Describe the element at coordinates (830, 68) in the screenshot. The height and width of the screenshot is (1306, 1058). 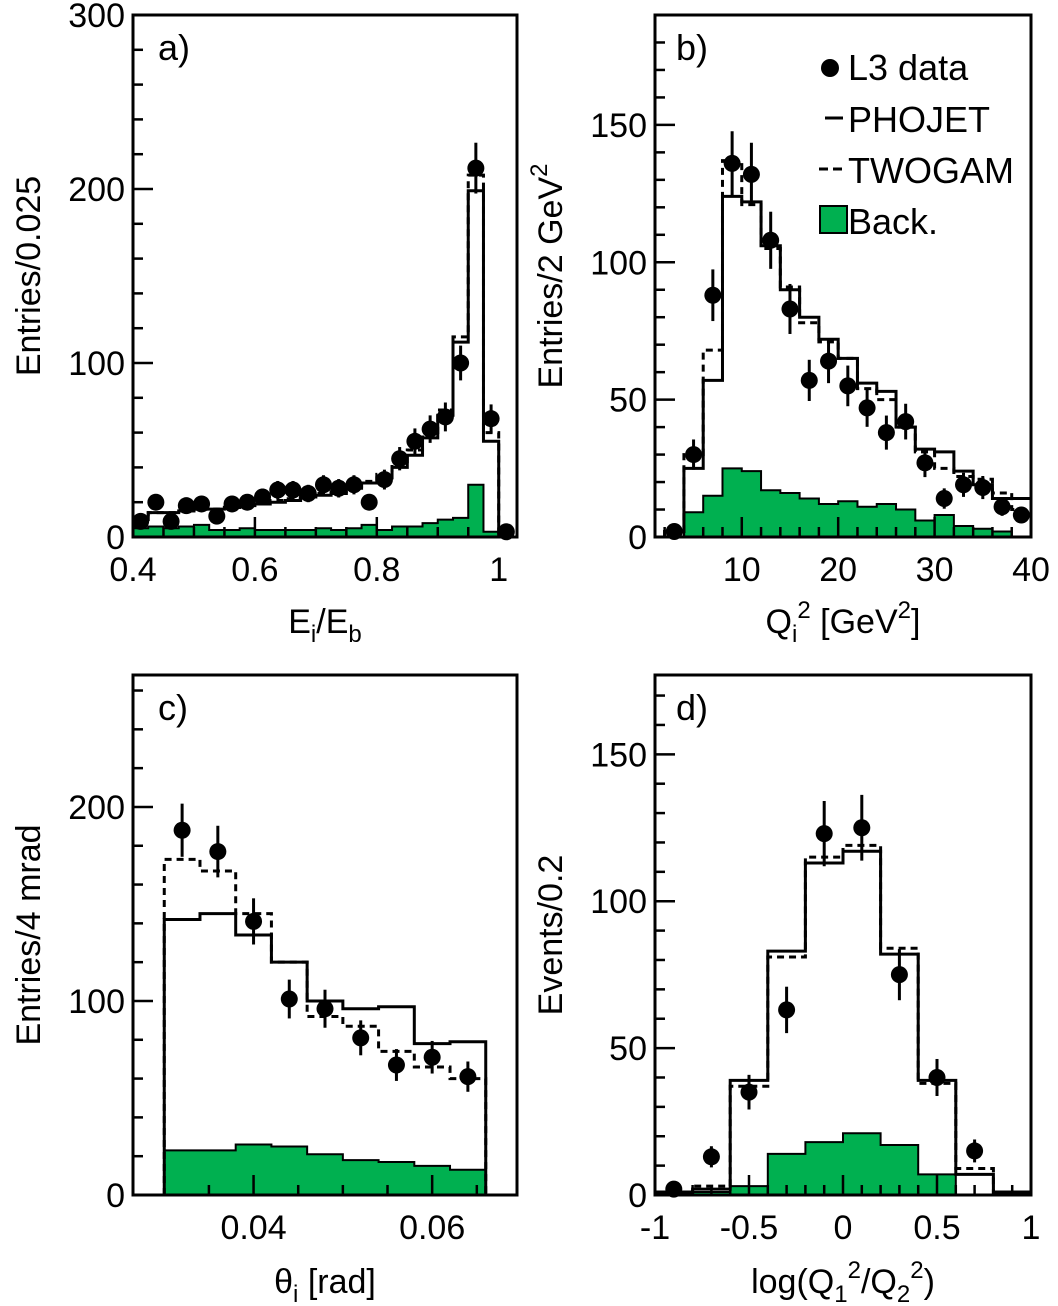
I see `legend-data-marker` at that location.